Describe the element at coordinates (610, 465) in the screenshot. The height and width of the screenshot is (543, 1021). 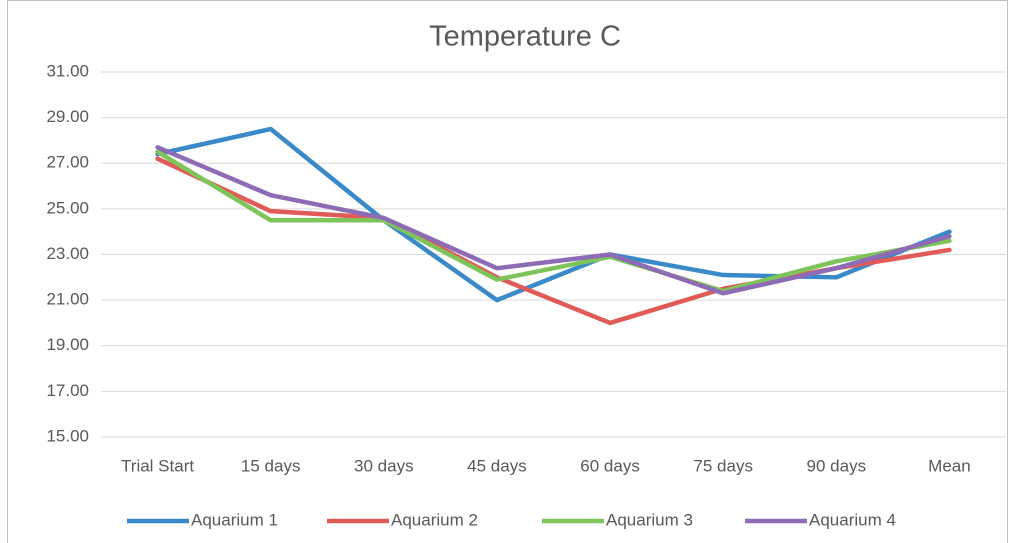
I see `x-tick-label: 60 days` at that location.